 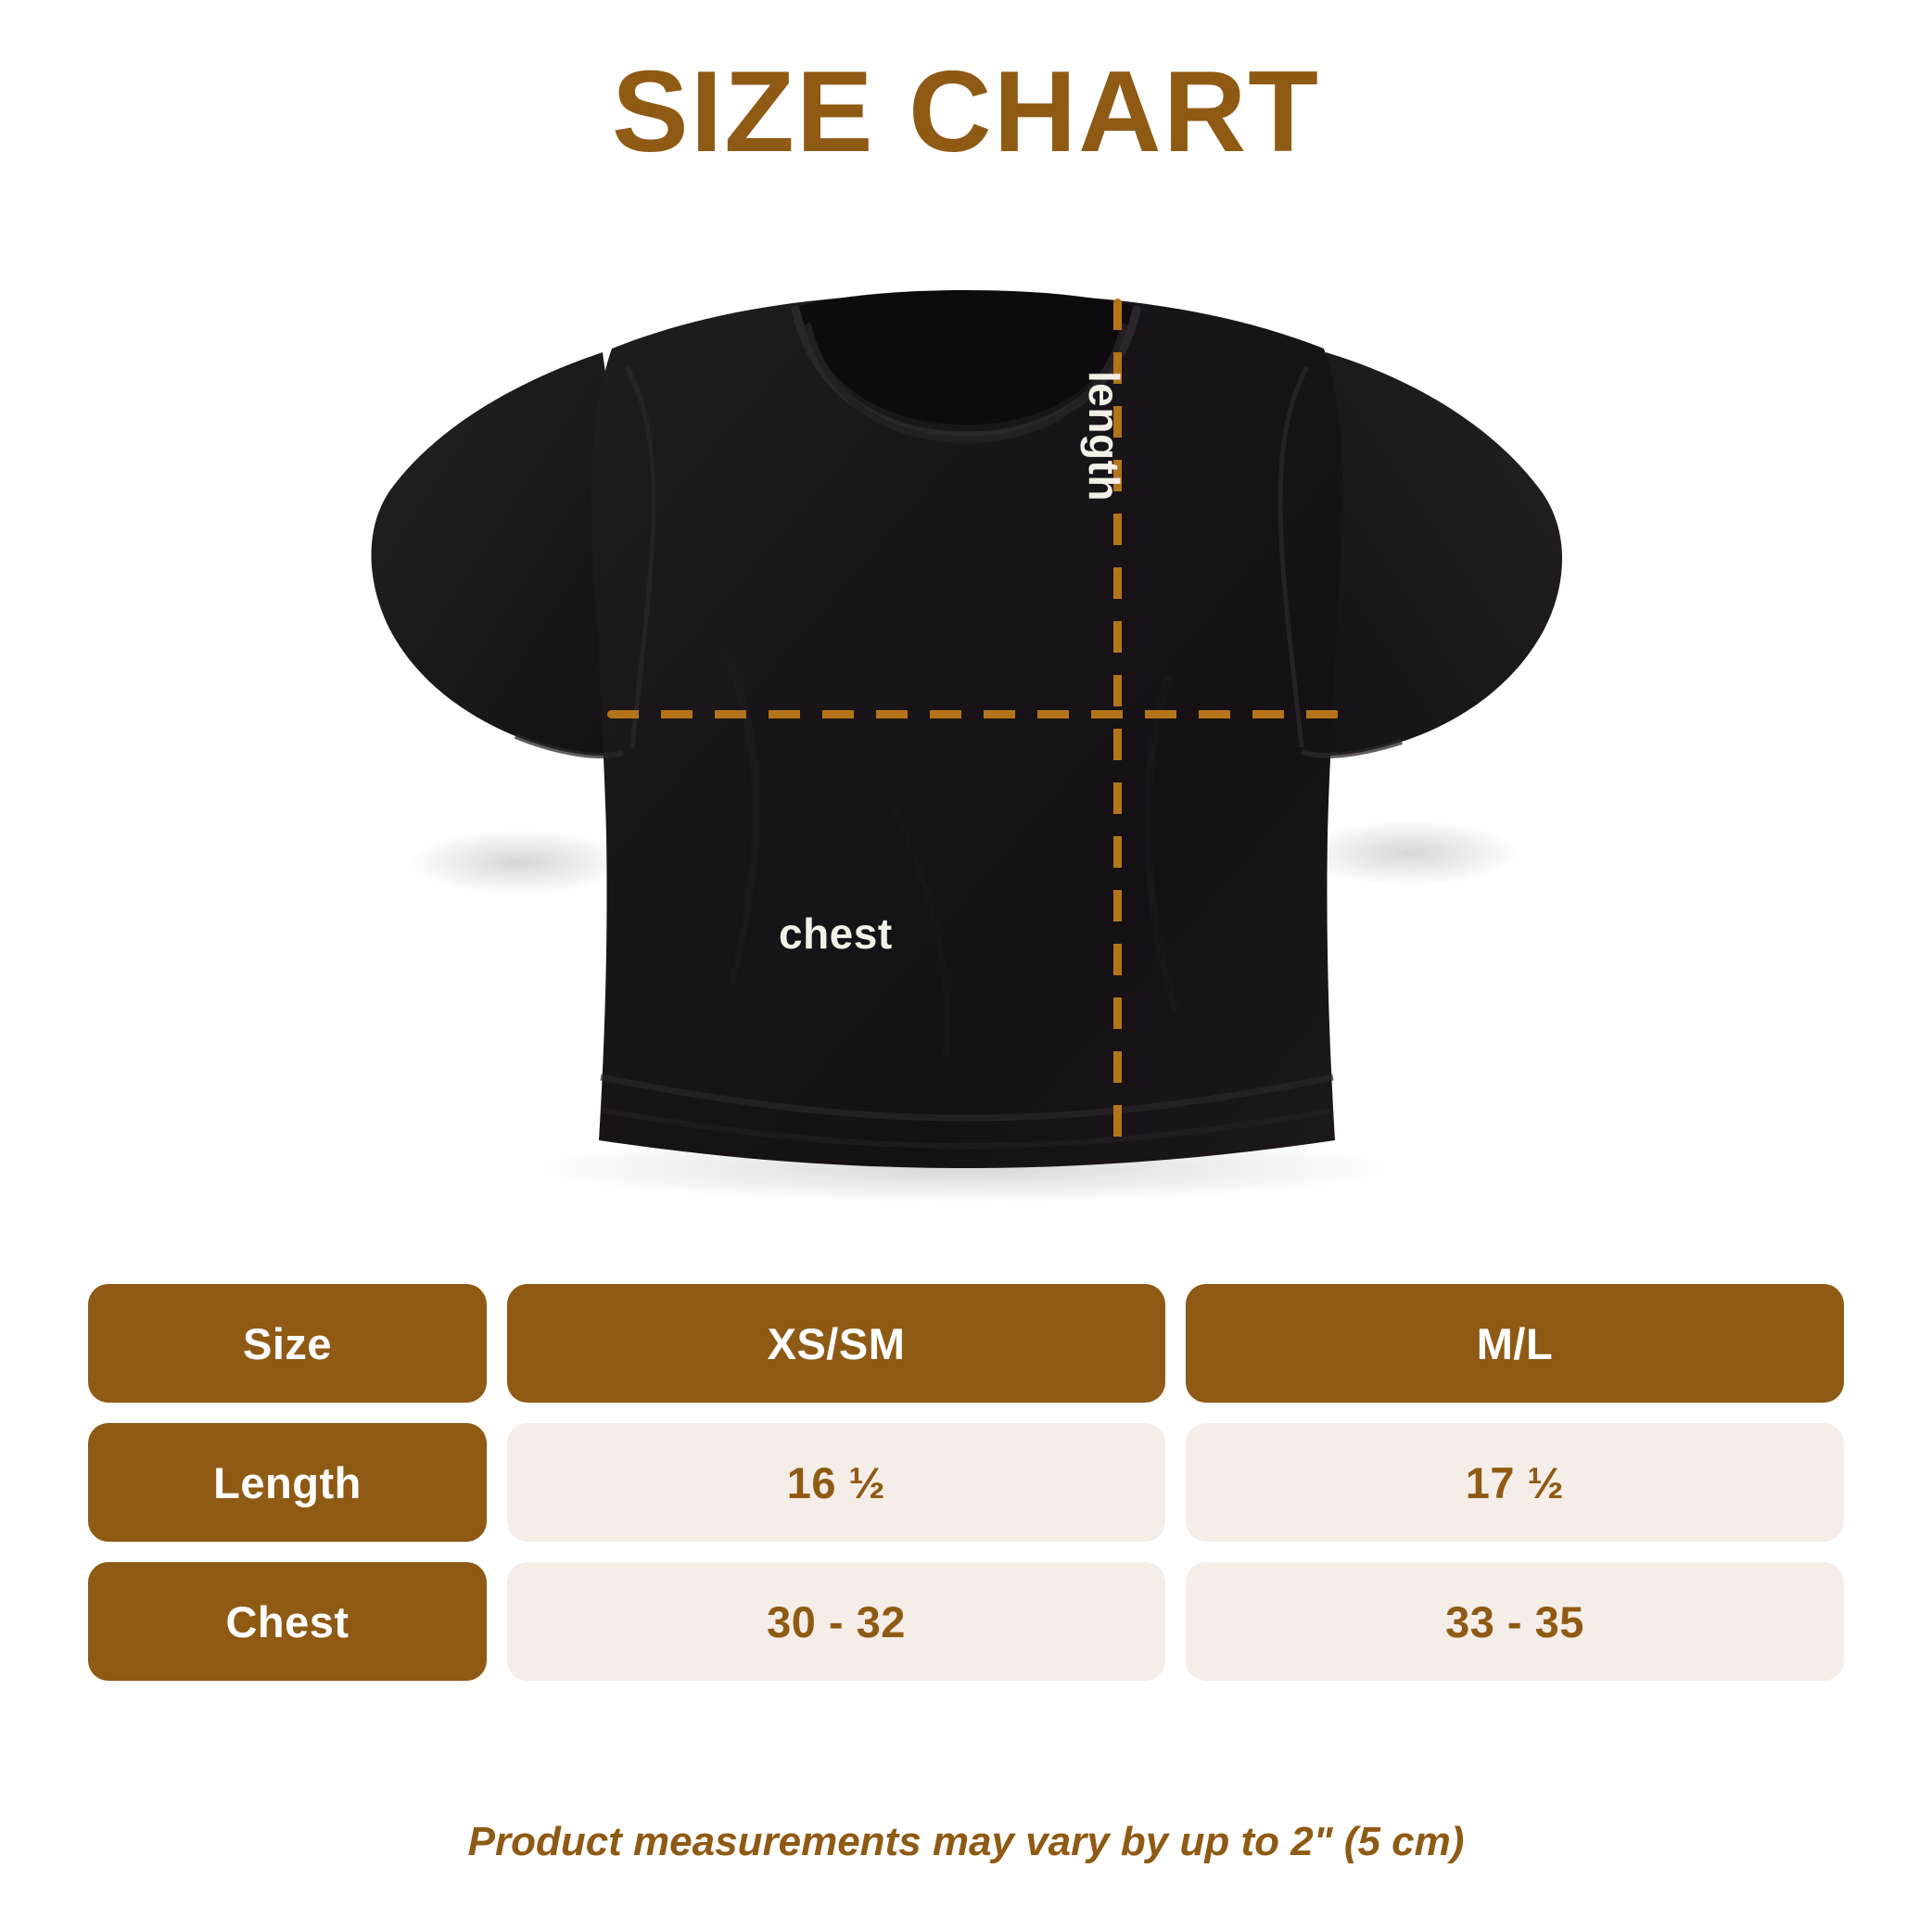 I want to click on table-header-row: Size XS/SM M/L, so click(x=966, y=1343).